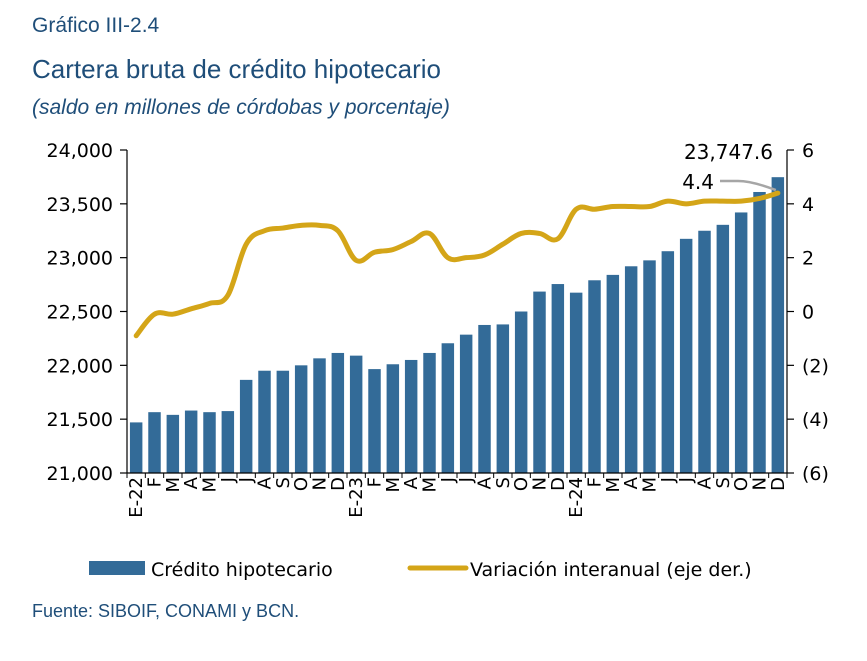 The image size is (867, 661). I want to click on right-tick-label: 2, so click(808, 259).